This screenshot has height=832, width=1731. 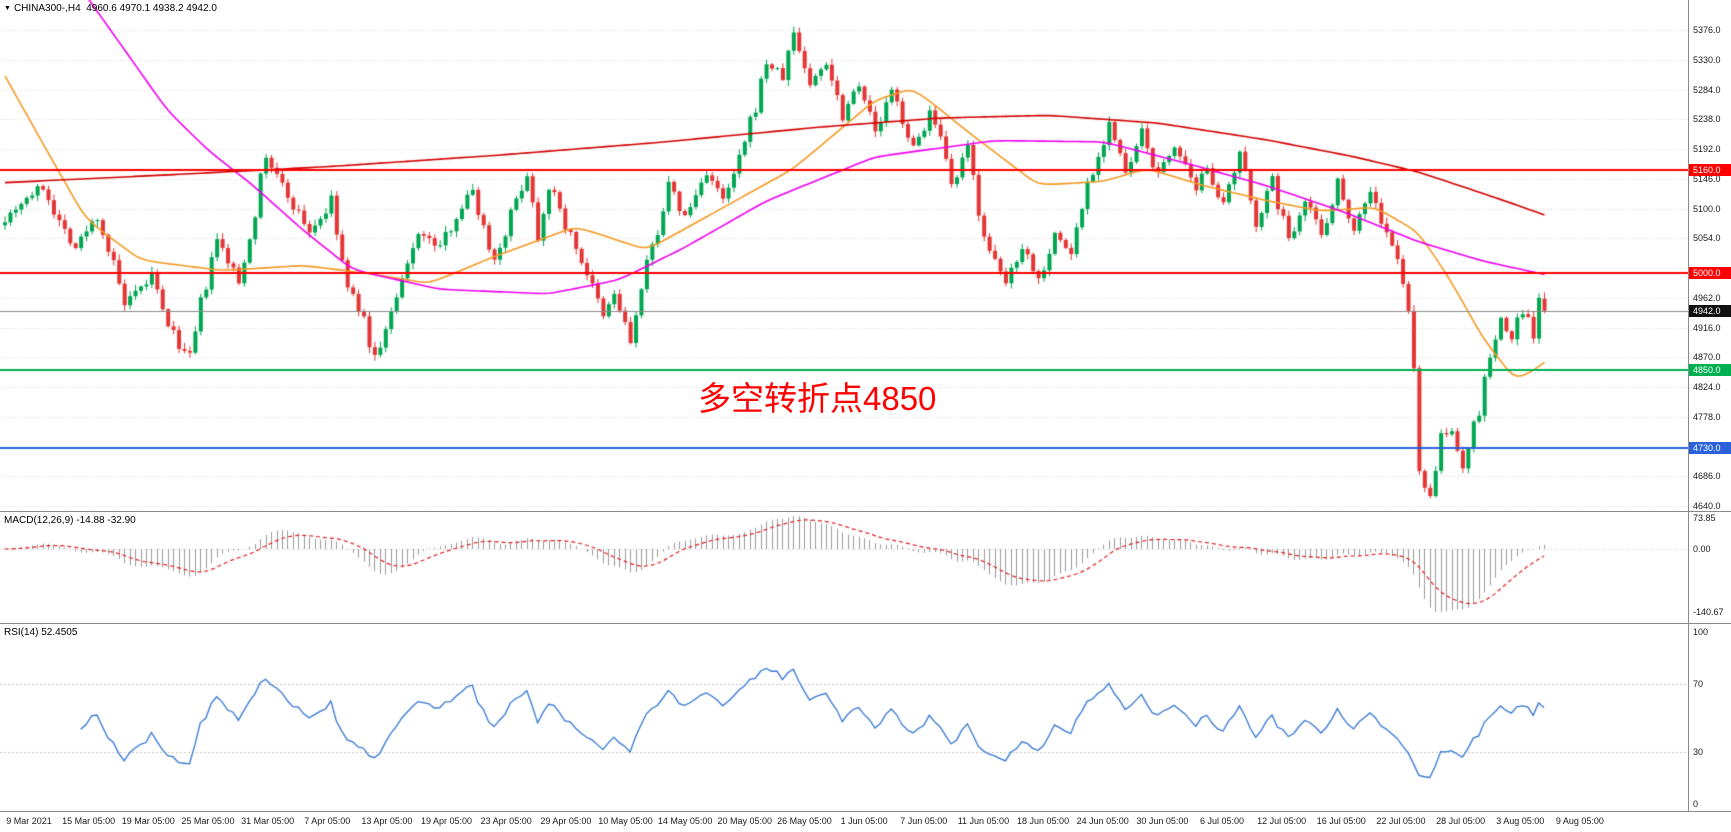 What do you see at coordinates (1707, 178) in the screenshot?
I see `price-tick-label: 5146.0` at bounding box center [1707, 178].